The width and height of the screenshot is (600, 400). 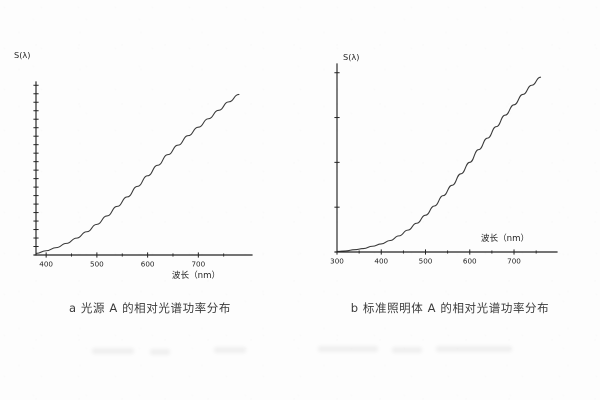 I want to click on caption-b: b 标准照明体 A 的相对光谱功率分布, so click(x=450, y=308).